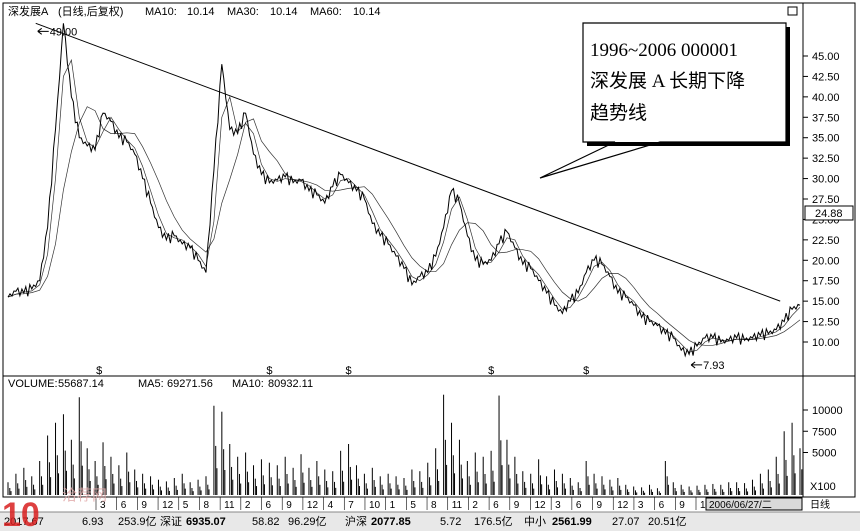 The image size is (860, 531). What do you see at coordinates (151, 384) in the screenshot?
I see `vol-ma5-label: MA5:` at bounding box center [151, 384].